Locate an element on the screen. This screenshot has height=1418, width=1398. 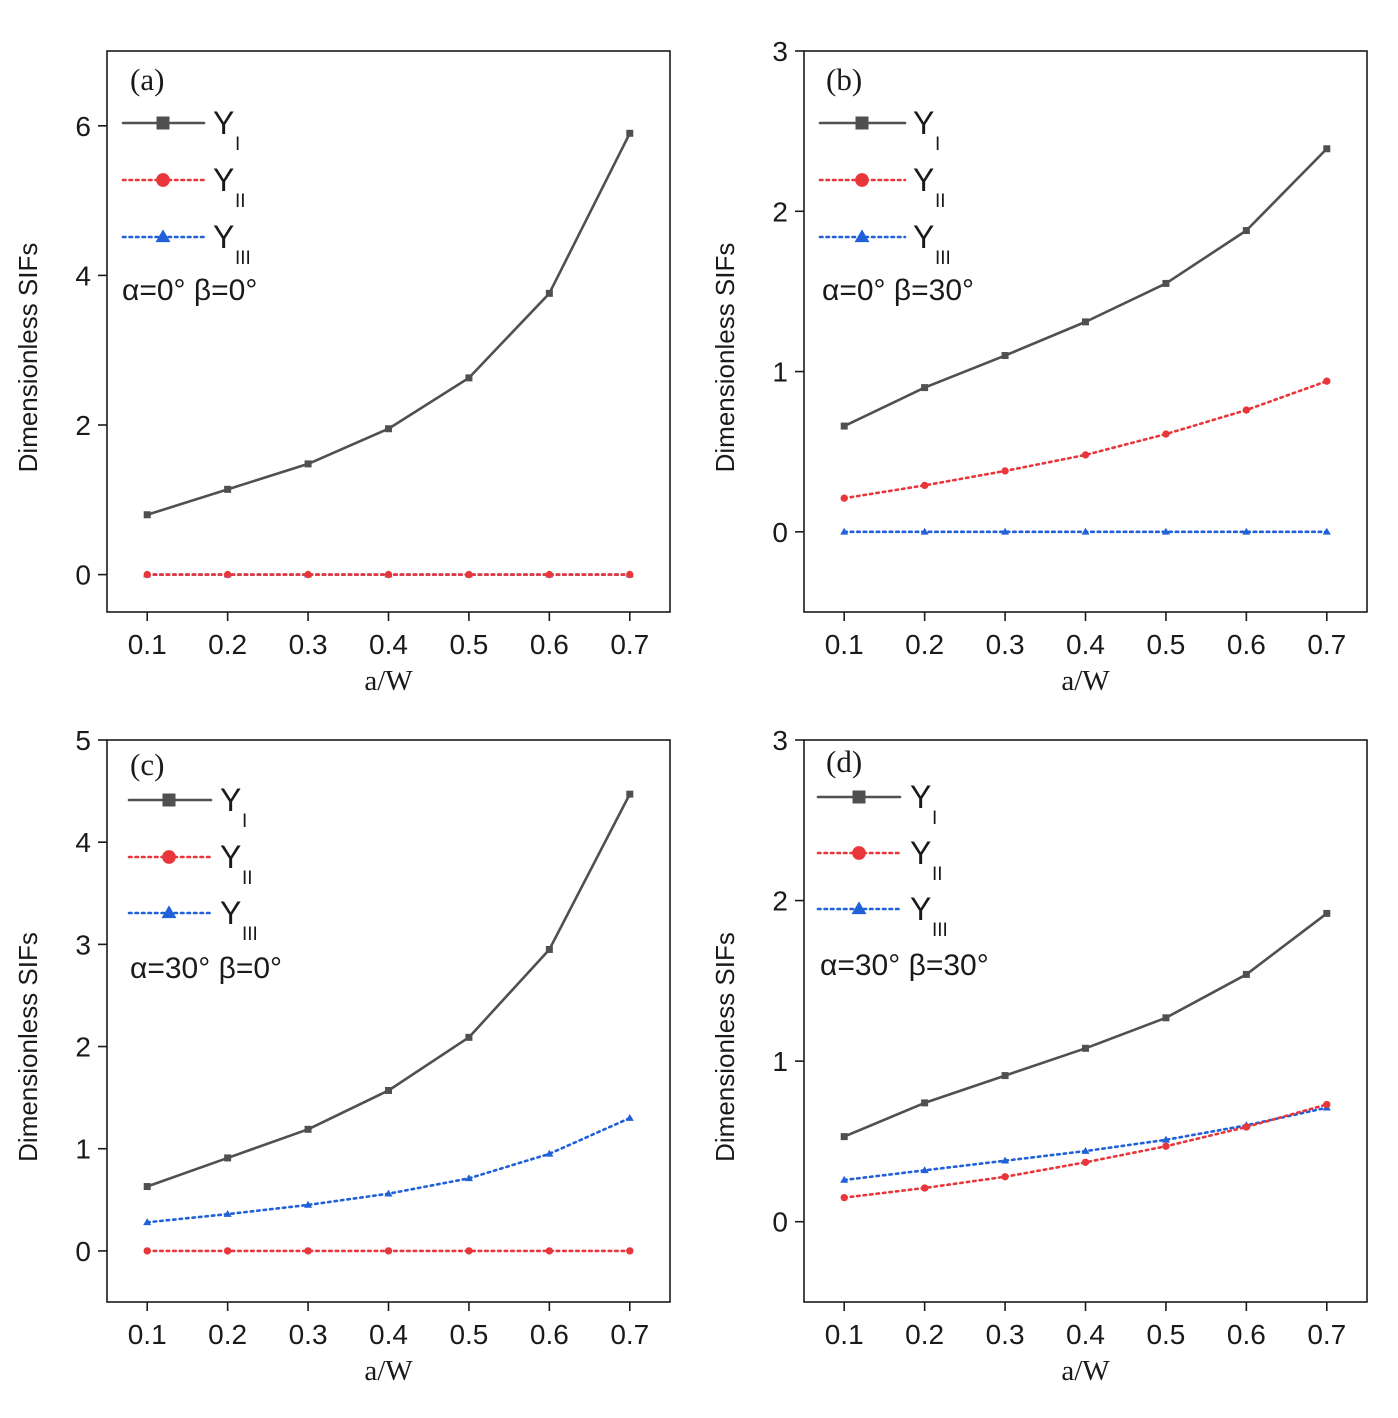
panel-label: (a) is located at coordinates (147, 79).